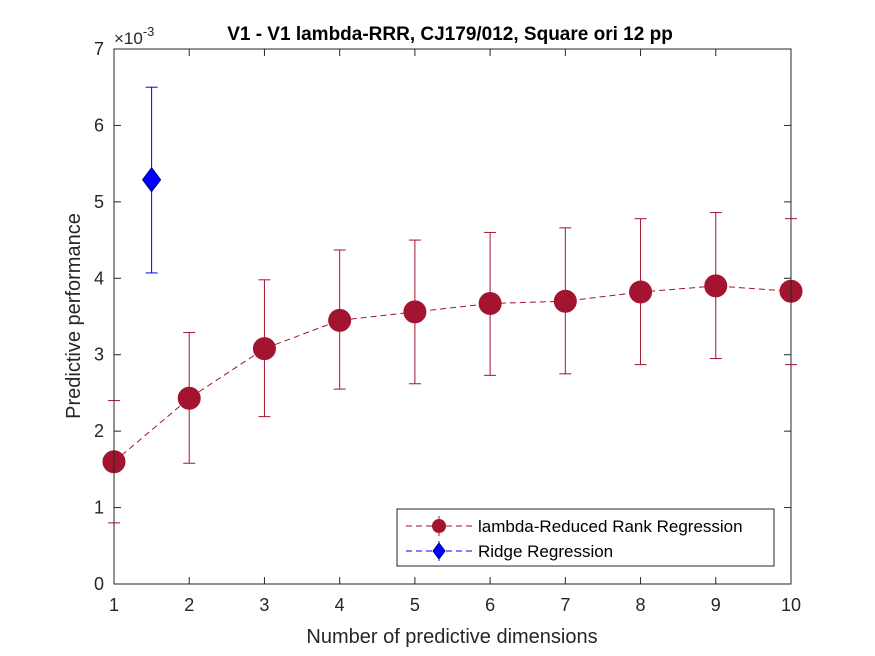 This screenshot has height=656, width=875. Describe the element at coordinates (565, 605) in the screenshot. I see `x-tick-label: 7` at that location.